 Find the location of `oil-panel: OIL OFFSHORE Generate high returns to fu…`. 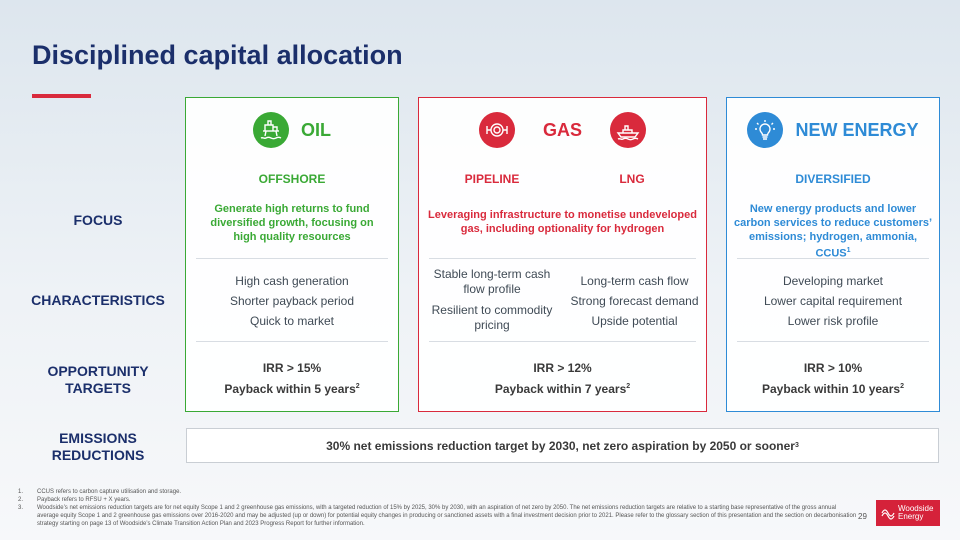

oil-panel: OIL OFFSHORE Generate high returns to fu… is located at coordinates (292, 254).